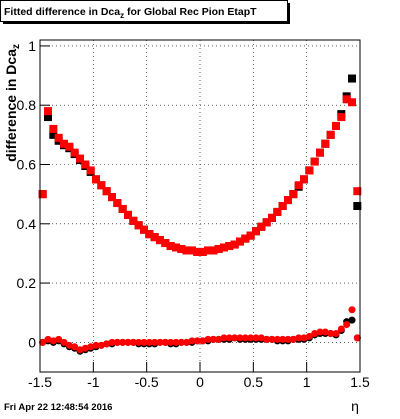 This screenshot has height=419, width=400. I want to click on y-tick-label: 0.2, so click(27, 283).